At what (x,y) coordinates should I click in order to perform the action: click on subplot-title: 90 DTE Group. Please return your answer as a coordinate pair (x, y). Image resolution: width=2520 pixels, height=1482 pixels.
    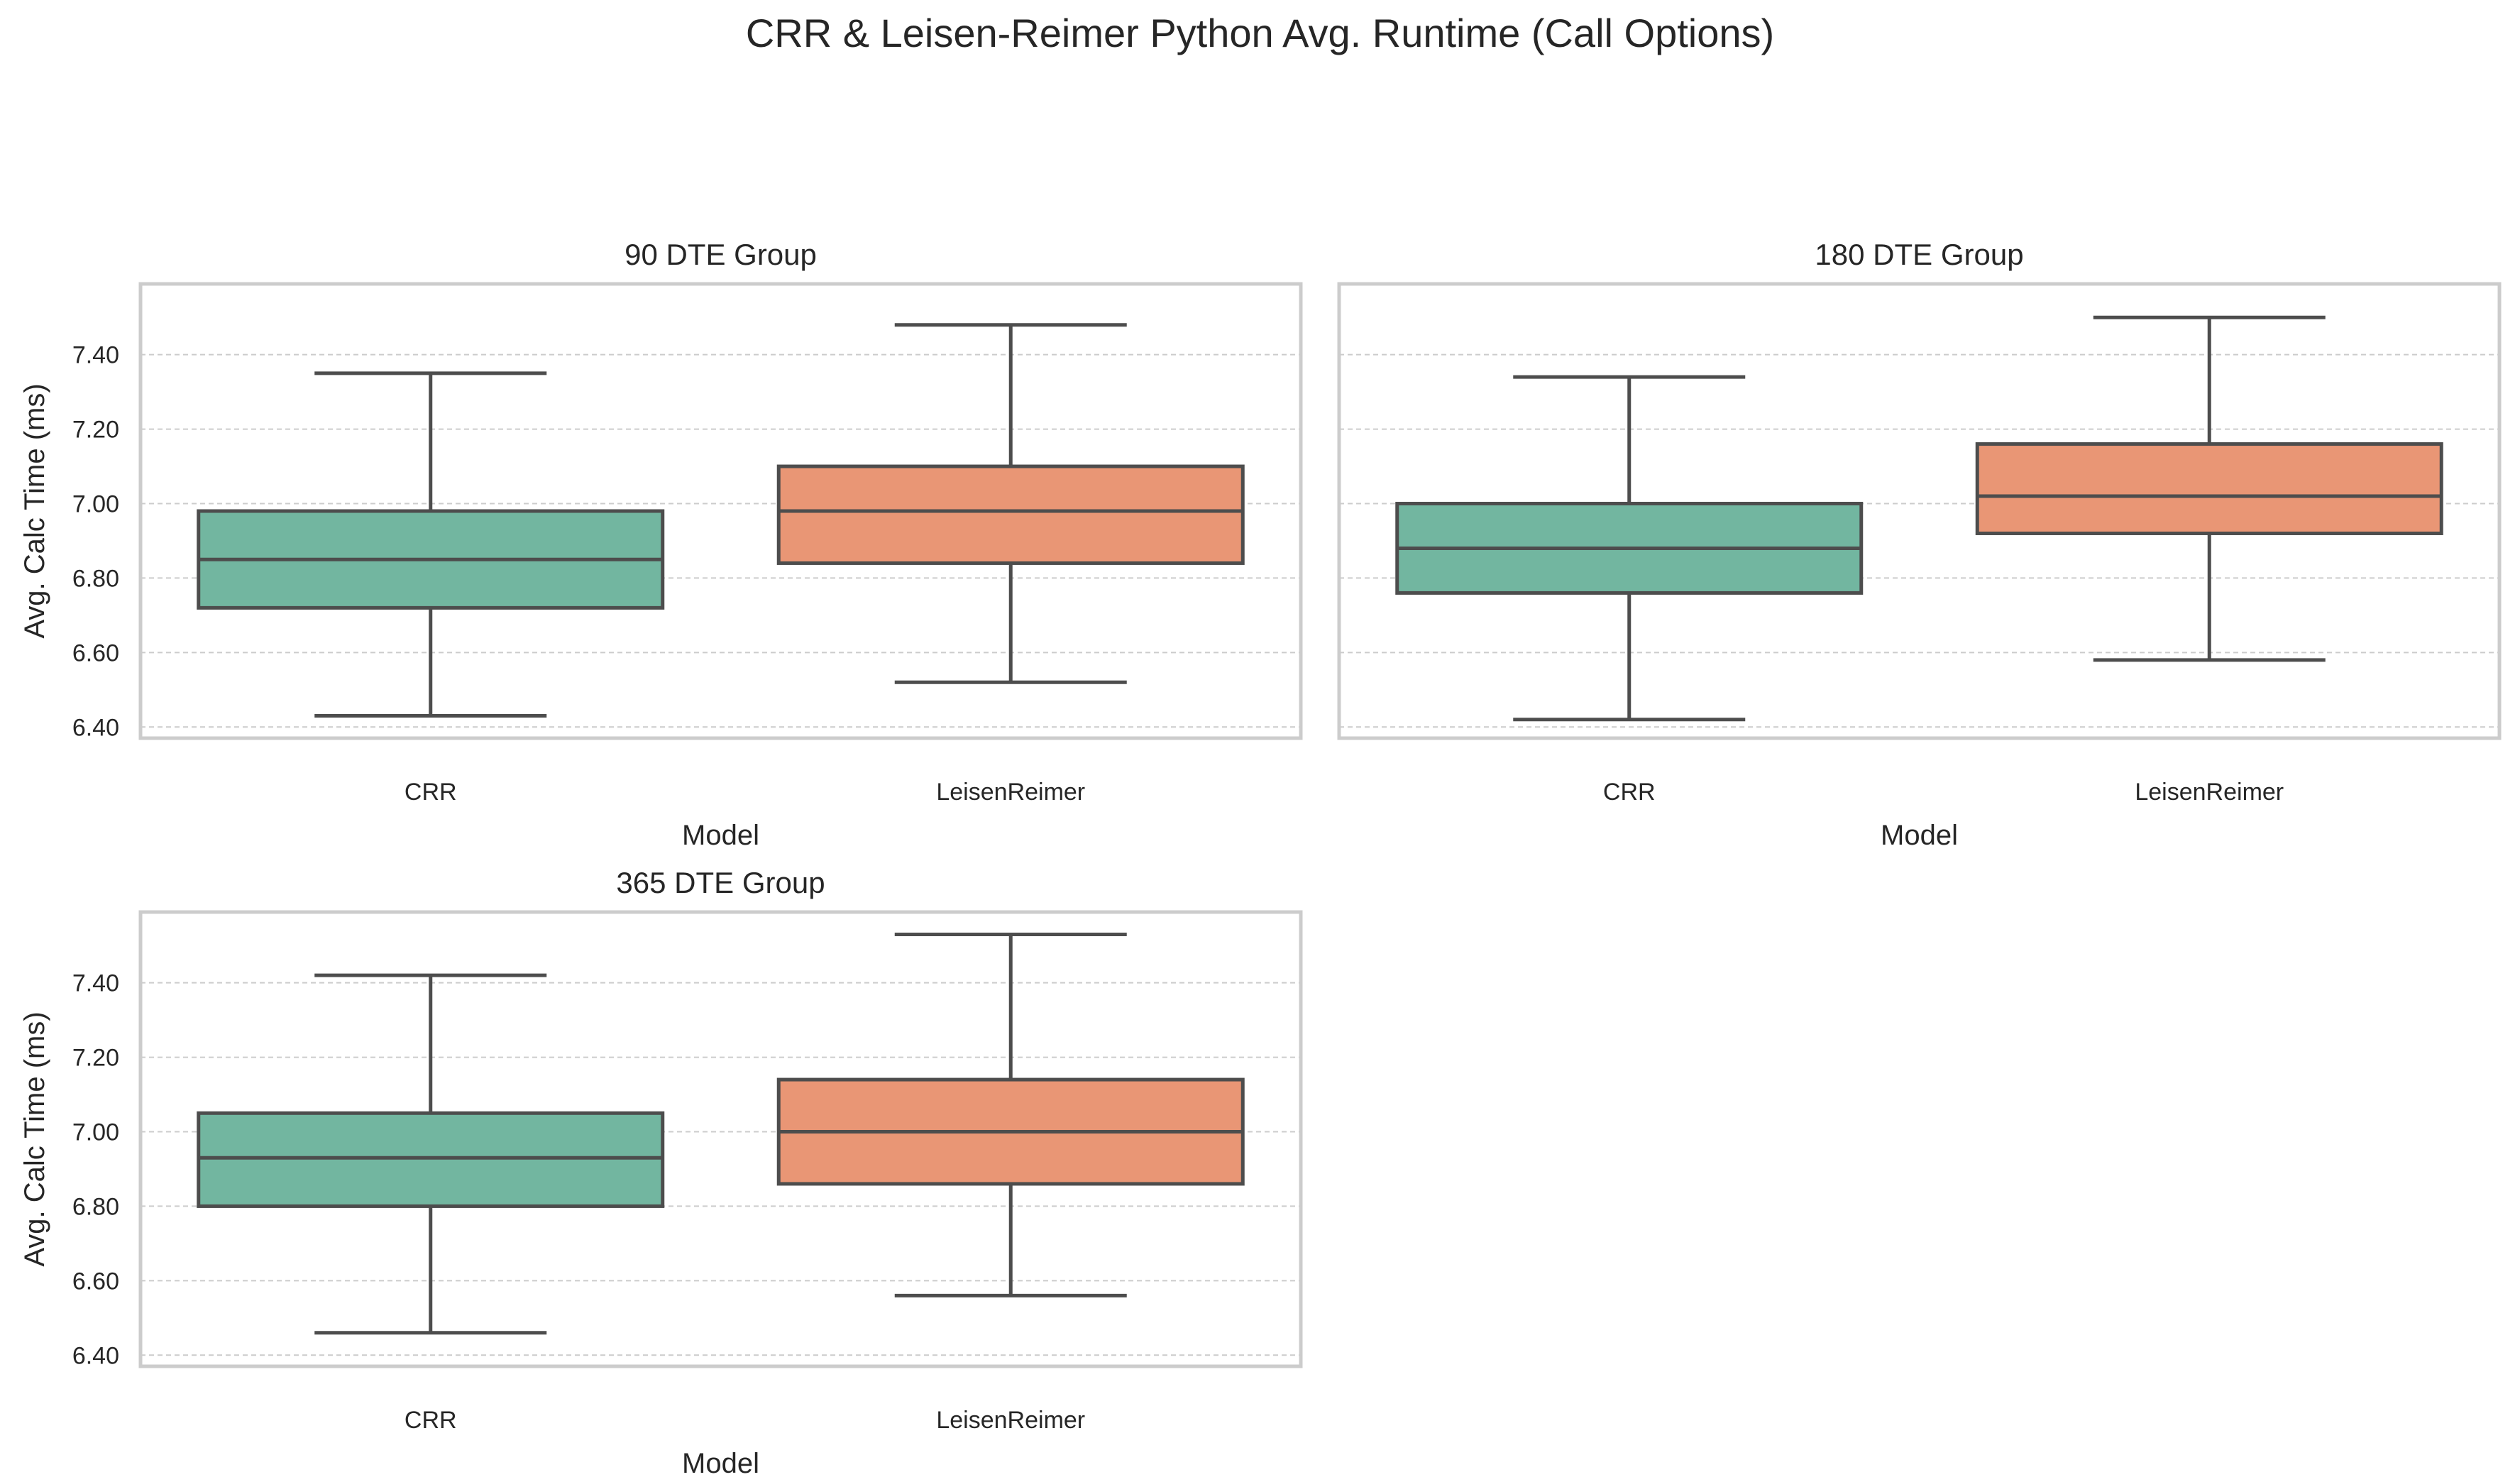
    Looking at the image, I should click on (721, 254).